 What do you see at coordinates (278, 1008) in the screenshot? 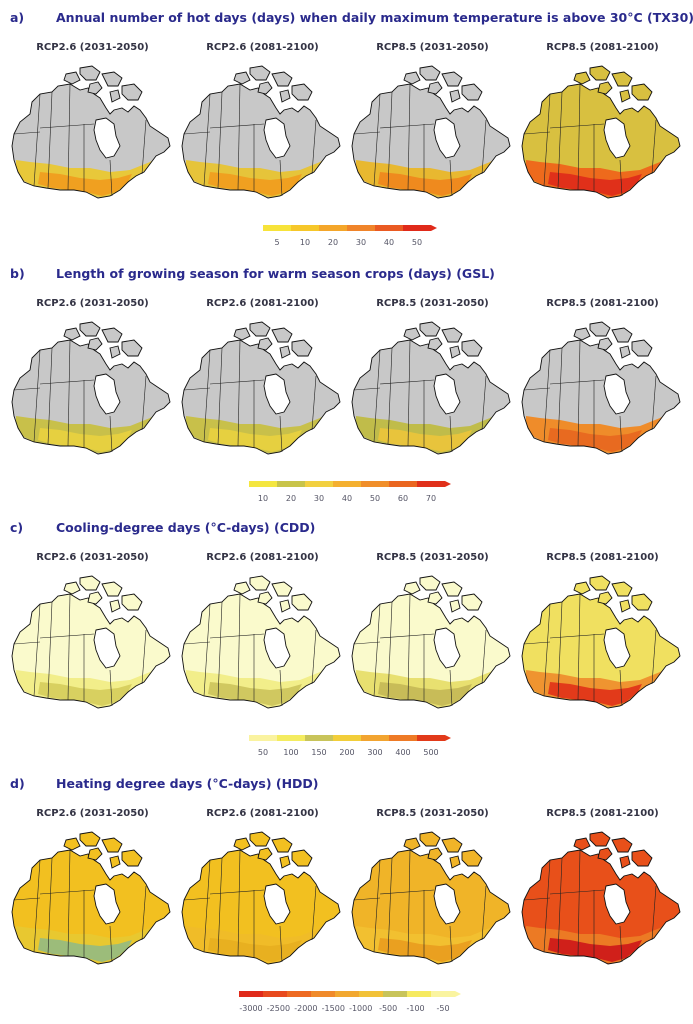
I see `legend-tick-label: -2500` at bounding box center [278, 1008].